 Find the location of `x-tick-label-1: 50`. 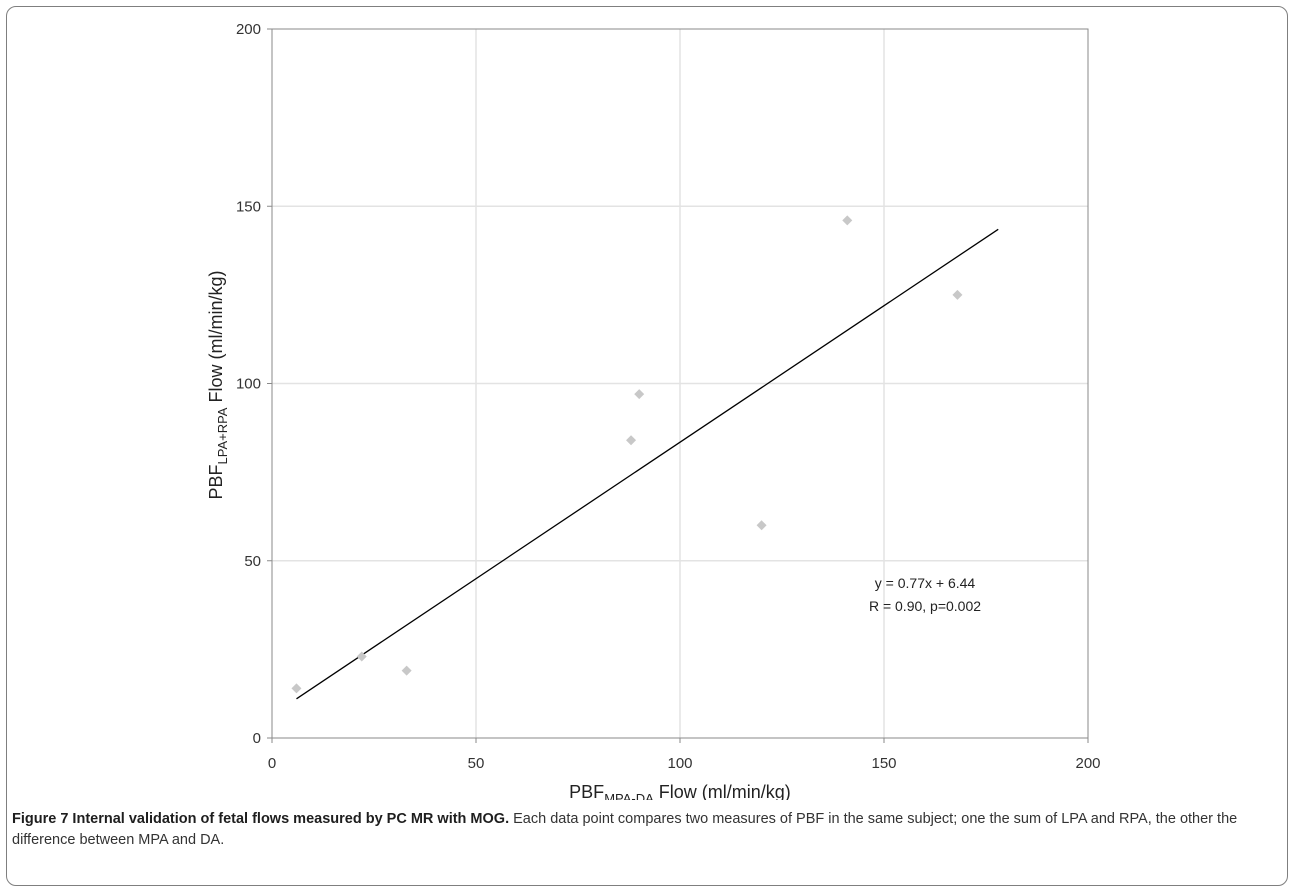

x-tick-label-1: 50 is located at coordinates (476, 763).